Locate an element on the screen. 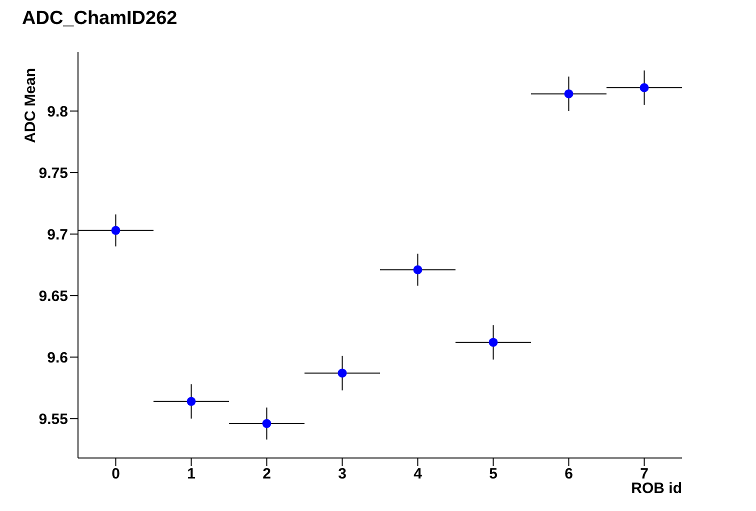 This screenshot has width=756, height=511. x-tick-label: 5 is located at coordinates (493, 474).